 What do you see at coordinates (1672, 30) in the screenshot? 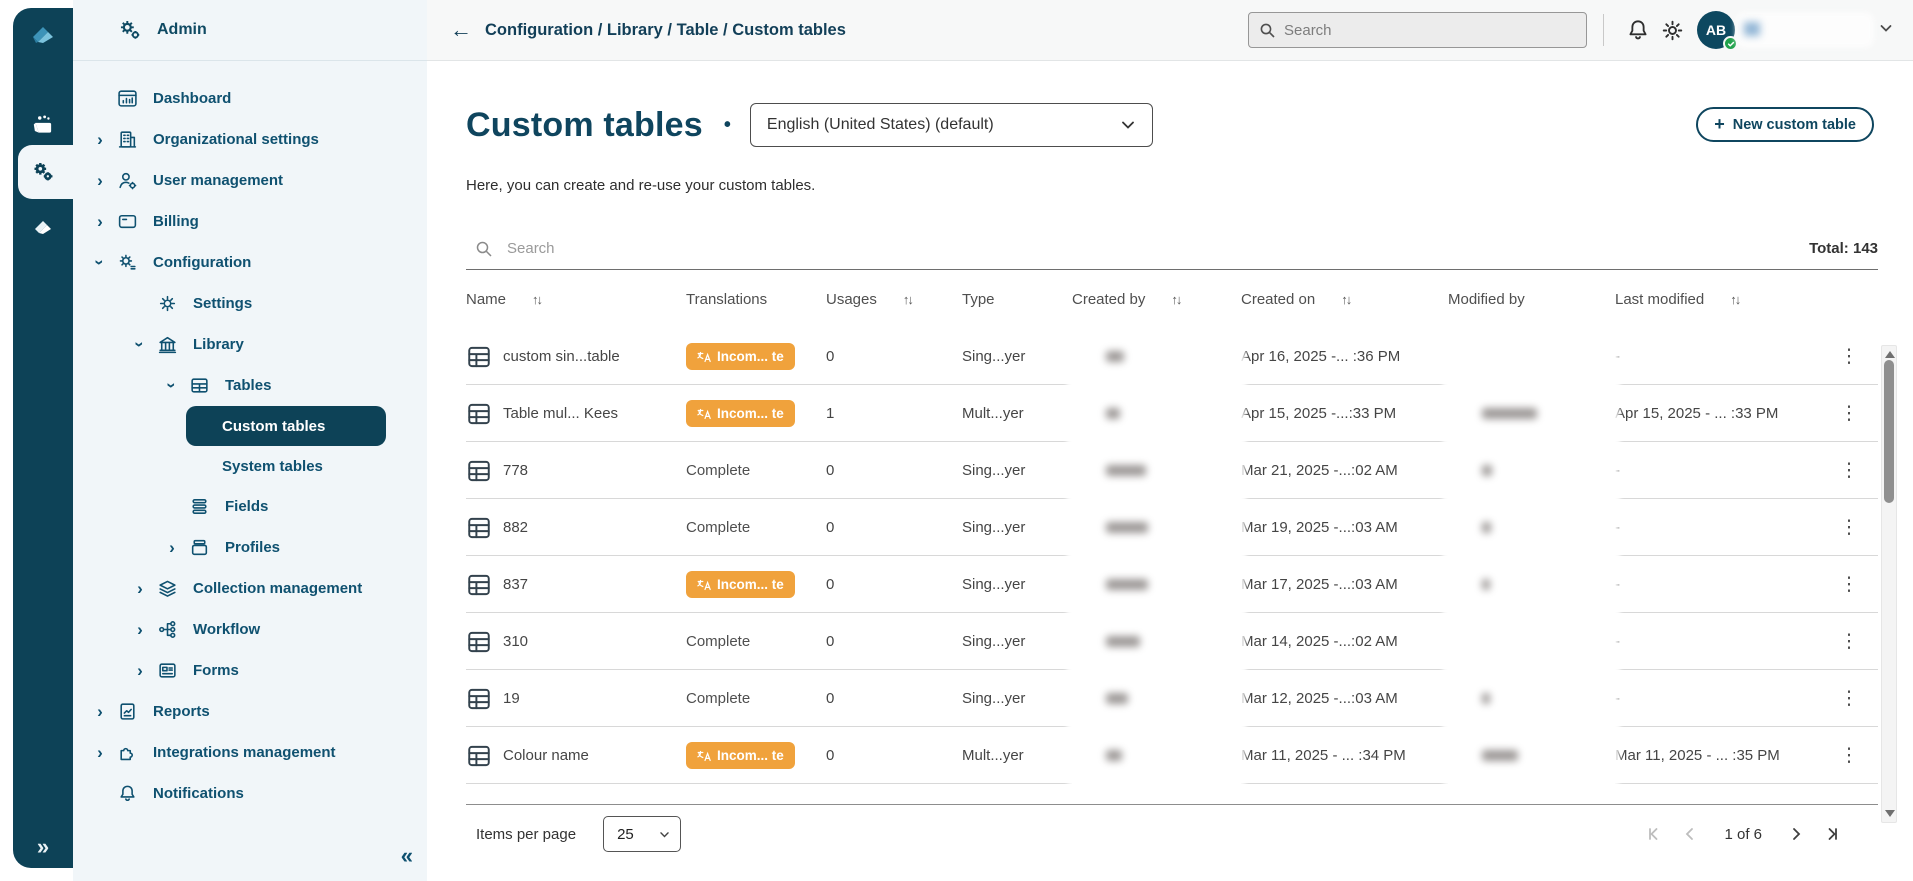
I see `settings-gear-icon` at bounding box center [1672, 30].